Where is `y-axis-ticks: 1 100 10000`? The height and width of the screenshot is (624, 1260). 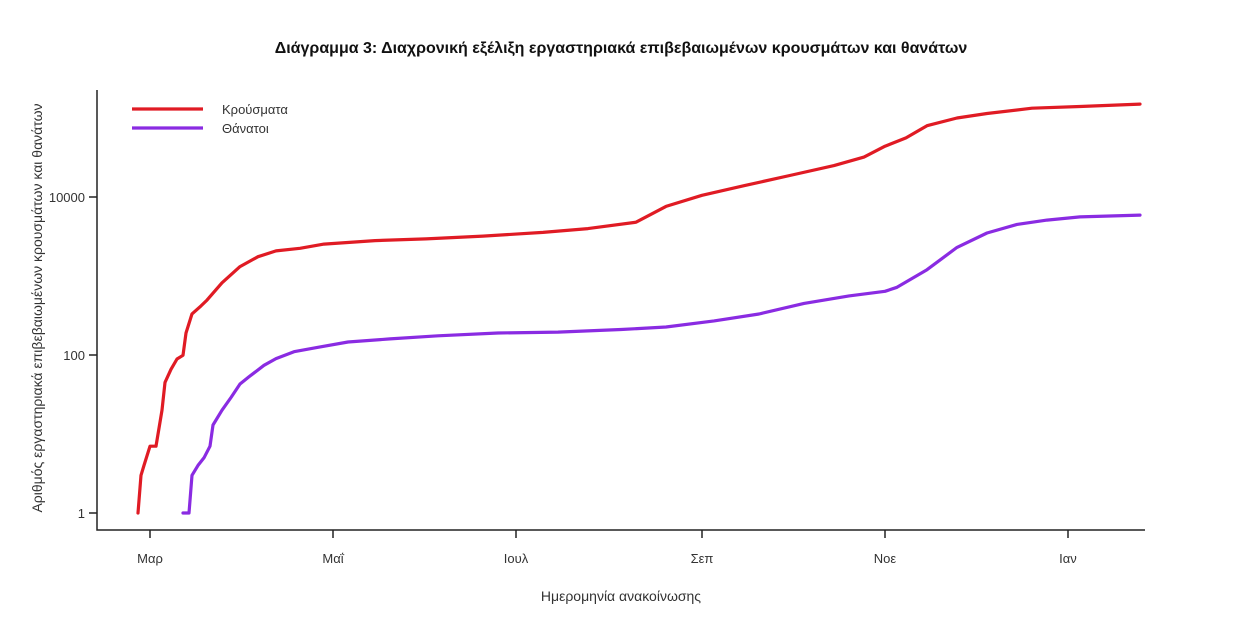
y-axis-ticks: 1 100 10000 is located at coordinates (73, 355).